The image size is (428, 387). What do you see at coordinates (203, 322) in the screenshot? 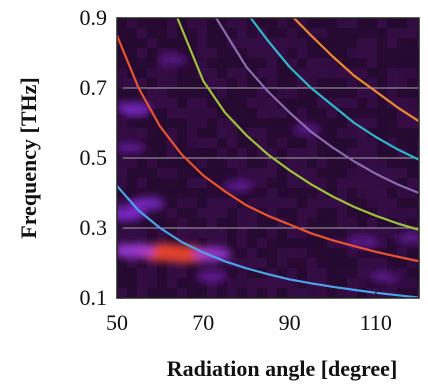
I see `x-tick-label: 70` at bounding box center [203, 322].